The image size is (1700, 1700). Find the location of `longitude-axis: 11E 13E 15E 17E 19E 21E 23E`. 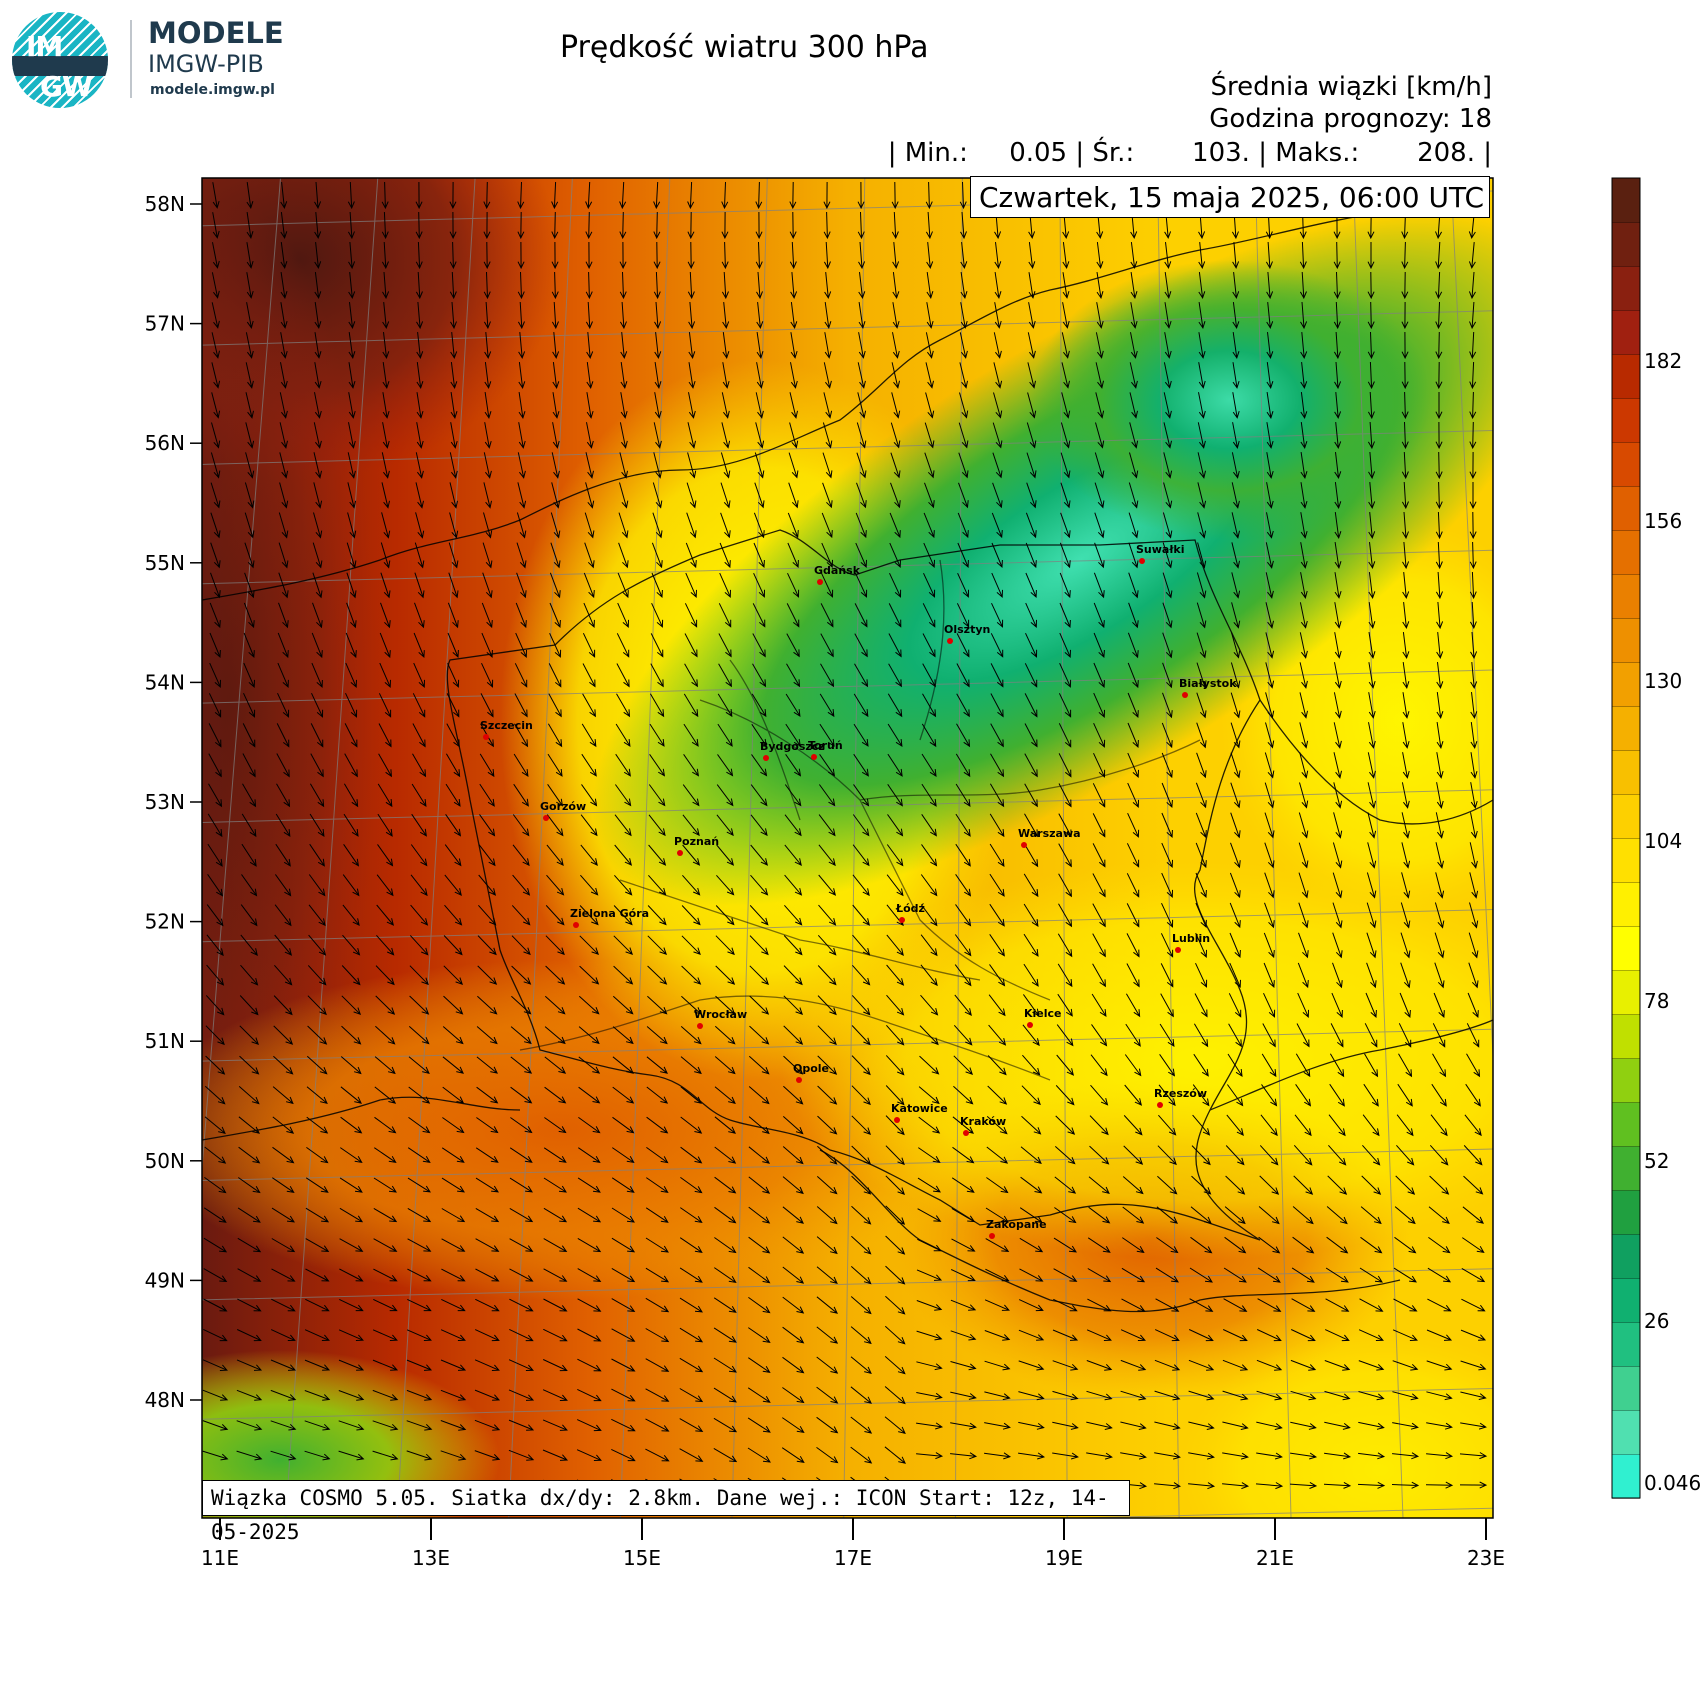

longitude-axis: 11E 13E 15E 17E 19E 21E 23E is located at coordinates (853, 1544).